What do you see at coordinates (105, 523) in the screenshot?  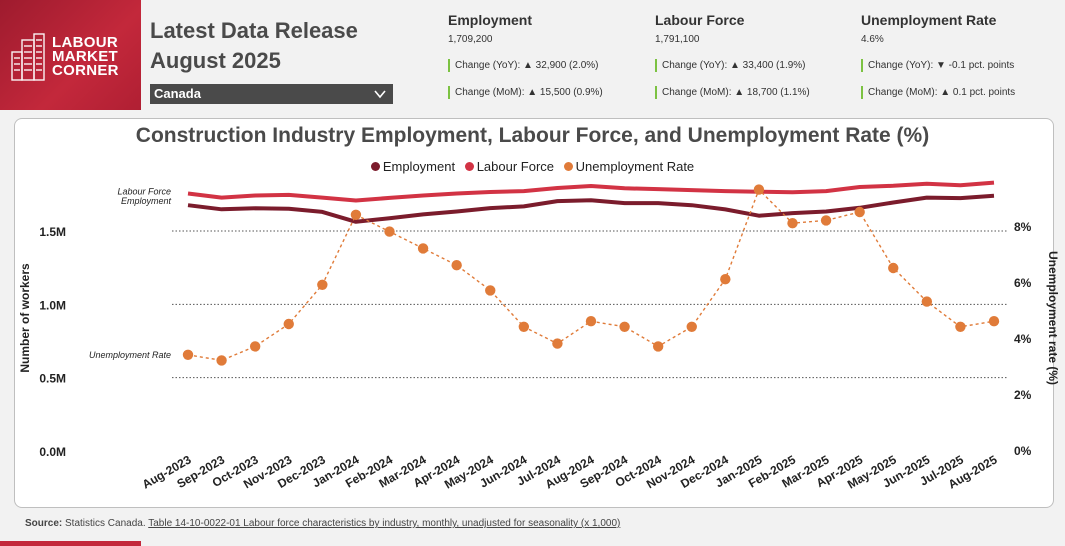 I see `source-text: Statistics Canada.` at bounding box center [105, 523].